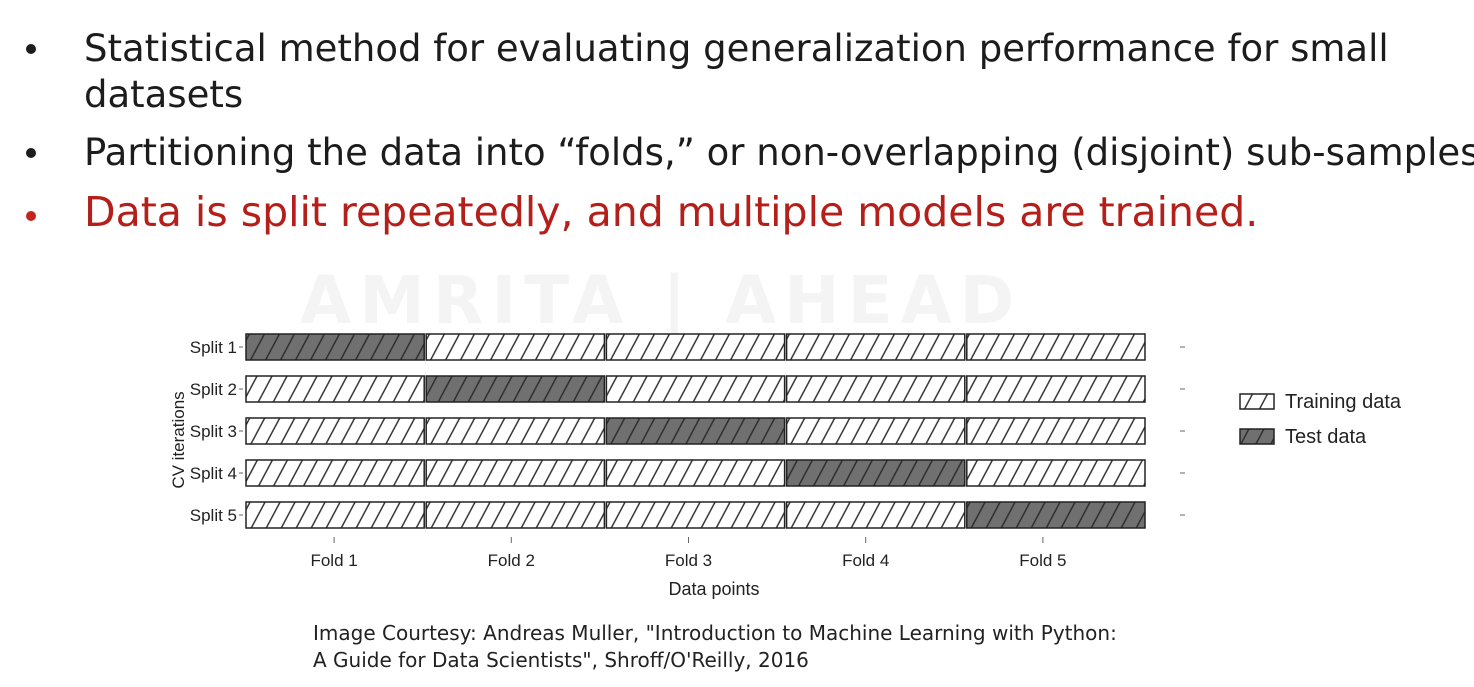  What do you see at coordinates (213, 347) in the screenshot?
I see `split-label: Split 1` at bounding box center [213, 347].